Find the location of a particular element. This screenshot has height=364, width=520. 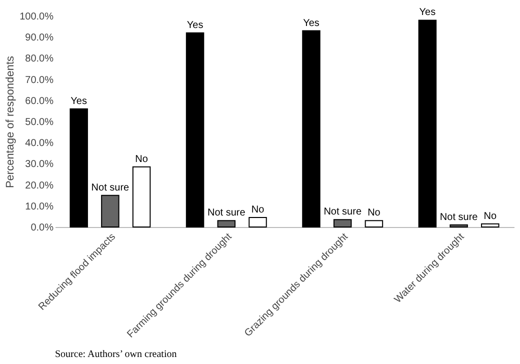

y-tick-label: 70.0% is located at coordinates (39, 80).